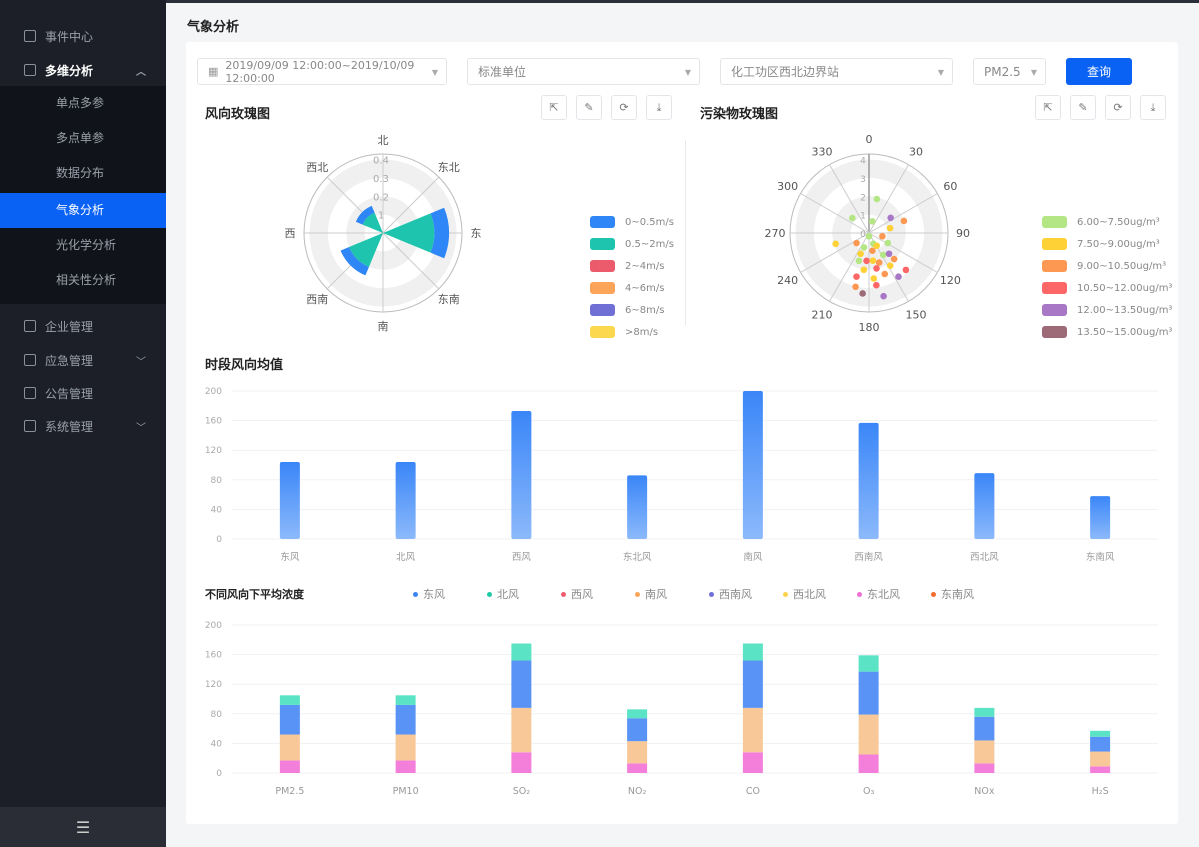  What do you see at coordinates (952, 594) in the screenshot?
I see `legend-item: 东南风` at bounding box center [952, 594].